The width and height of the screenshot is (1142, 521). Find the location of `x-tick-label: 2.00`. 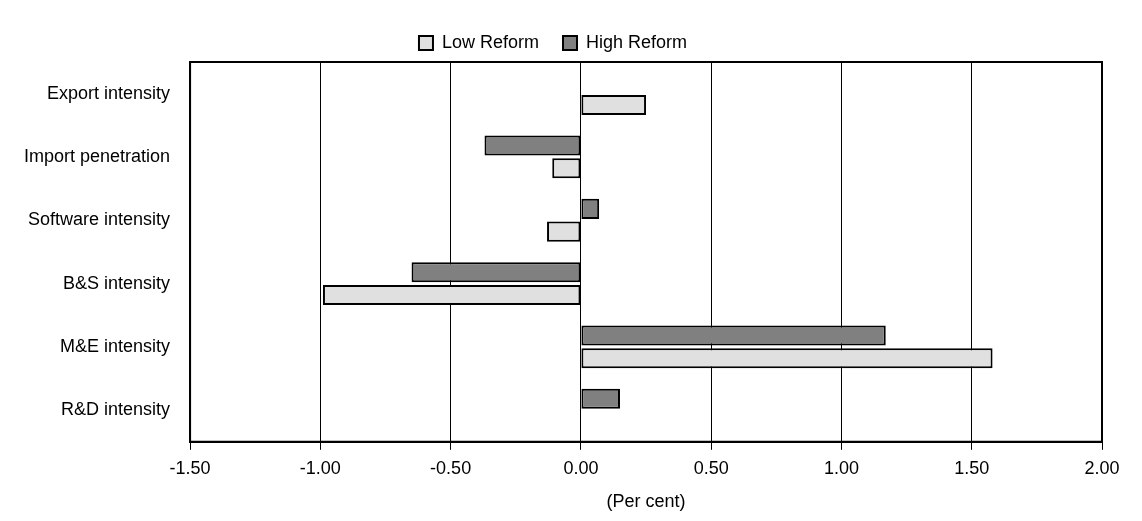

x-tick-label: 2.00 is located at coordinates (1102, 467).